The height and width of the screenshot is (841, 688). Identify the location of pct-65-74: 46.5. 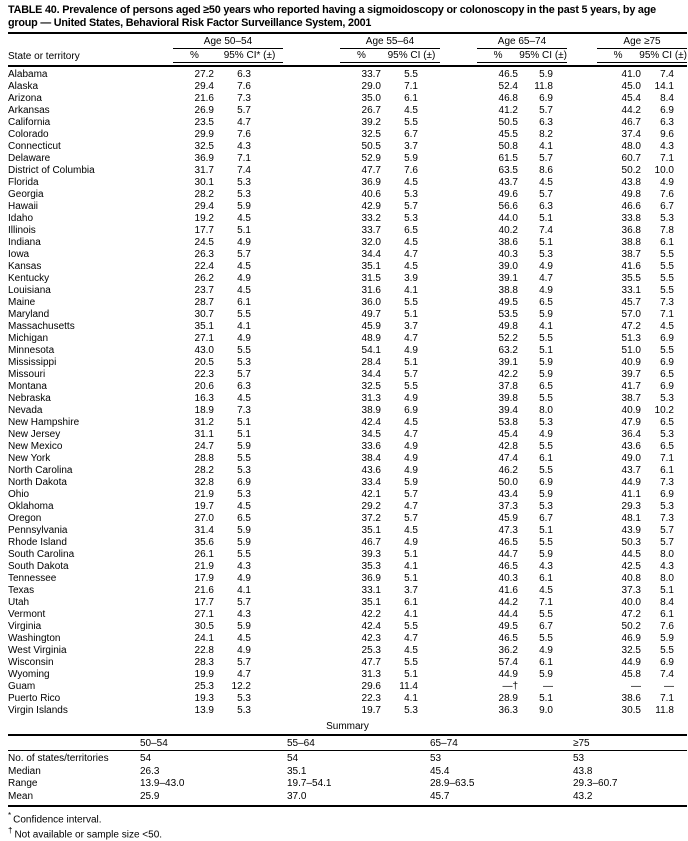
(508, 542).